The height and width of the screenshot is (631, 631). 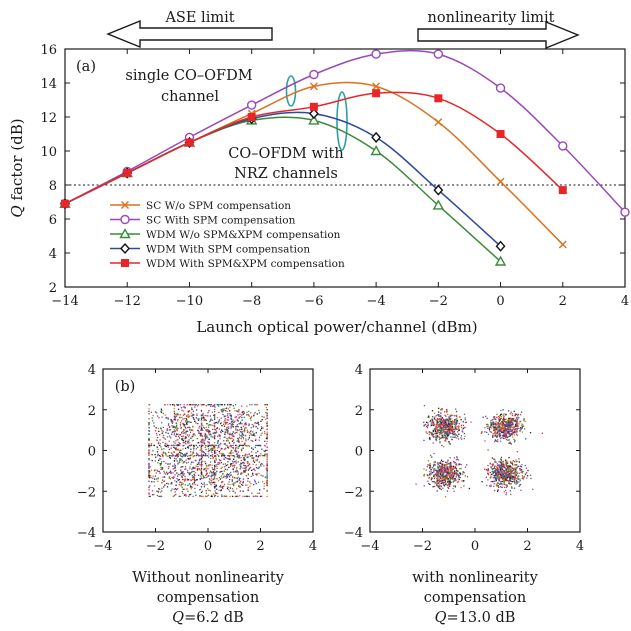 I want to click on y-tick-label: 0, so click(x=92, y=452).